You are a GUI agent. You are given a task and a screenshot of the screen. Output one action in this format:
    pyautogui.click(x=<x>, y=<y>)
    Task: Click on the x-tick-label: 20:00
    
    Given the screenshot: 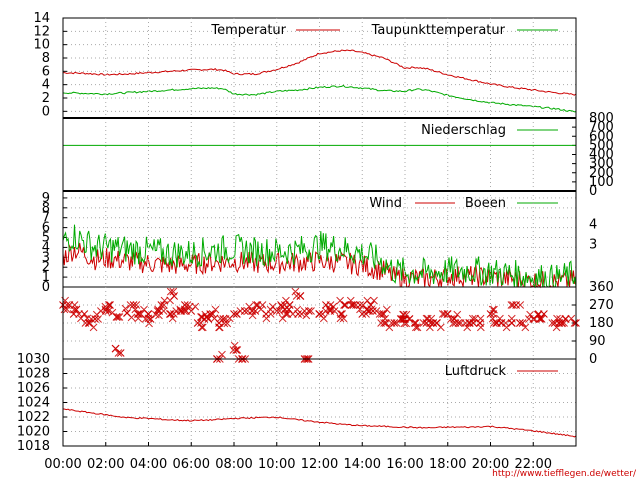 What is the action you would take?
    pyautogui.click(x=490, y=464)
    